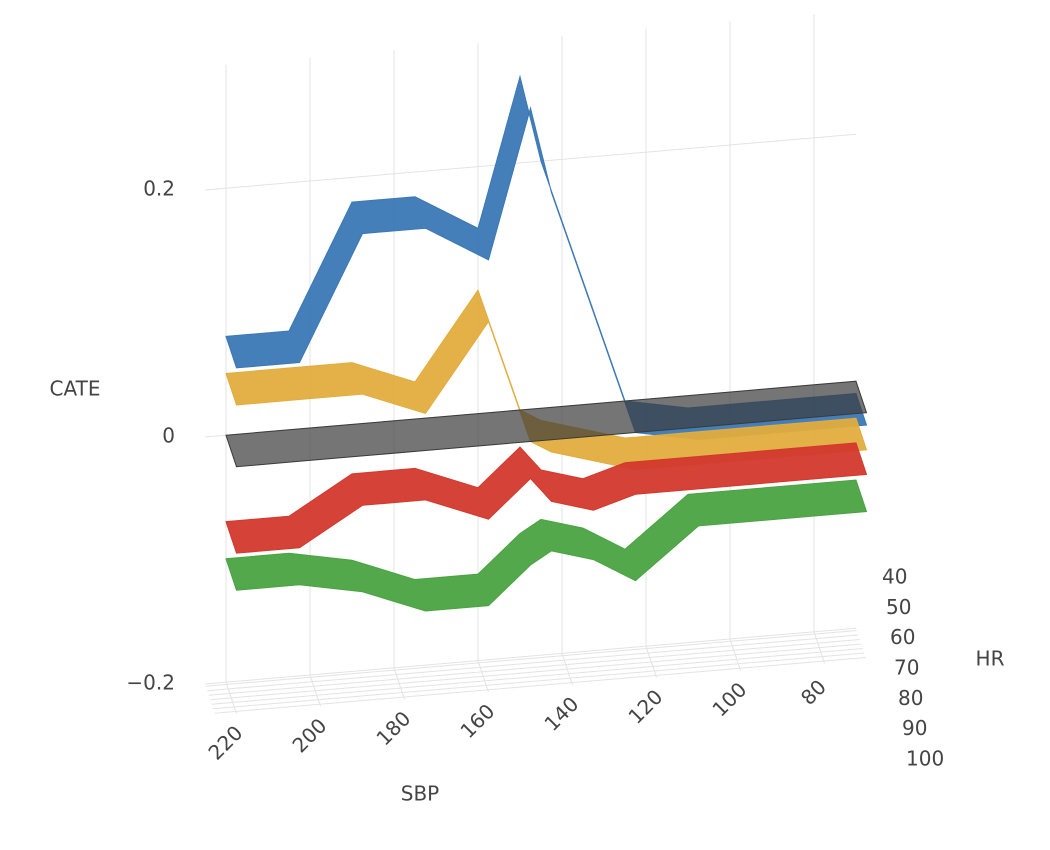  Describe the element at coordinates (813, 692) in the screenshot. I see `x-tick-label: 80` at that location.